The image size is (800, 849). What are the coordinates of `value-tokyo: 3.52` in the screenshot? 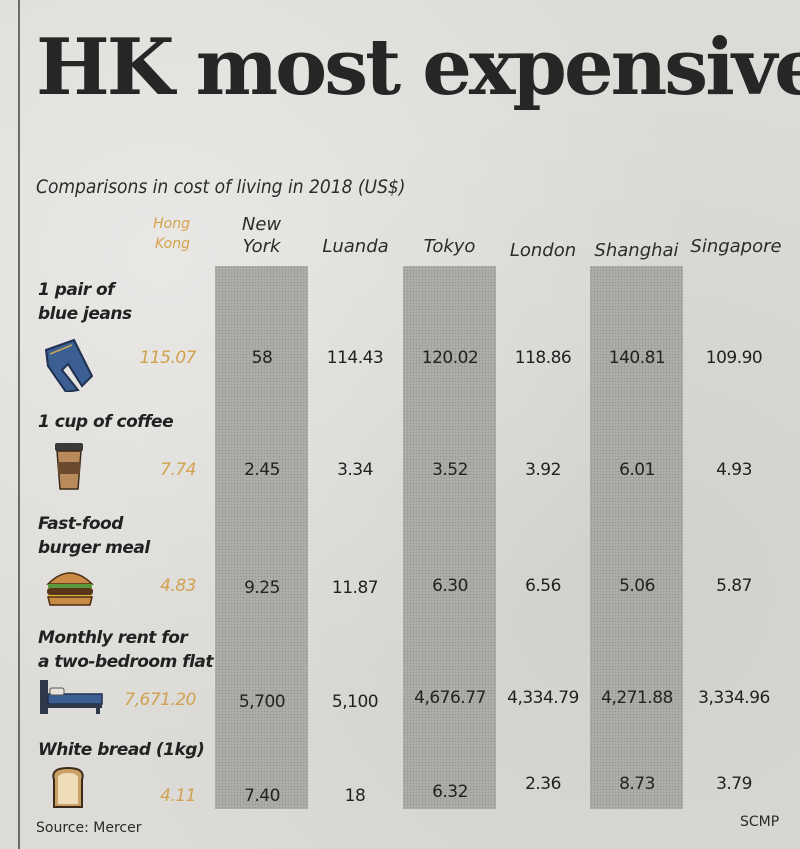 It's located at (450, 470).